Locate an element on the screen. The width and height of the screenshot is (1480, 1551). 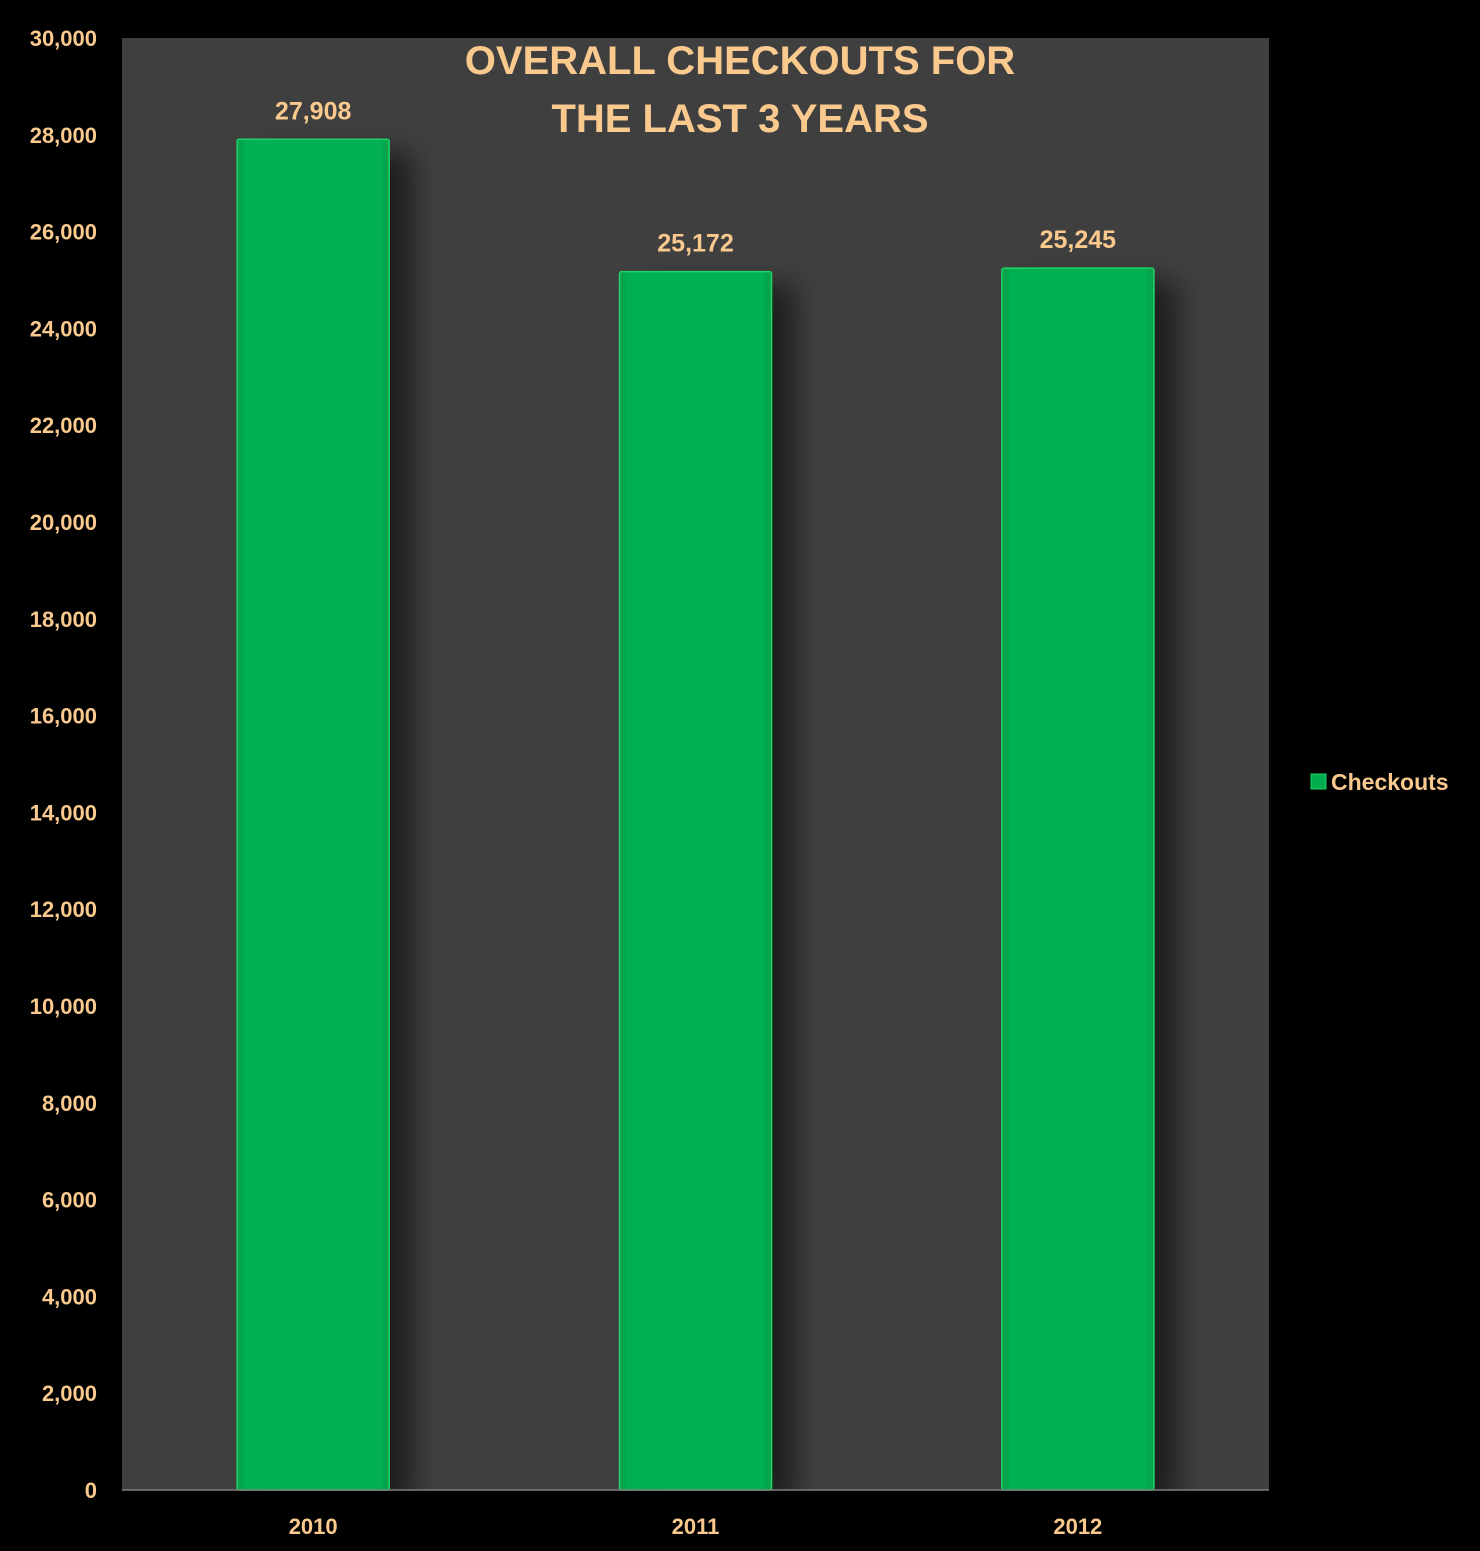
chart-title-line-1: OVERALL CHECKOUTS FOR is located at coordinates (740, 61).